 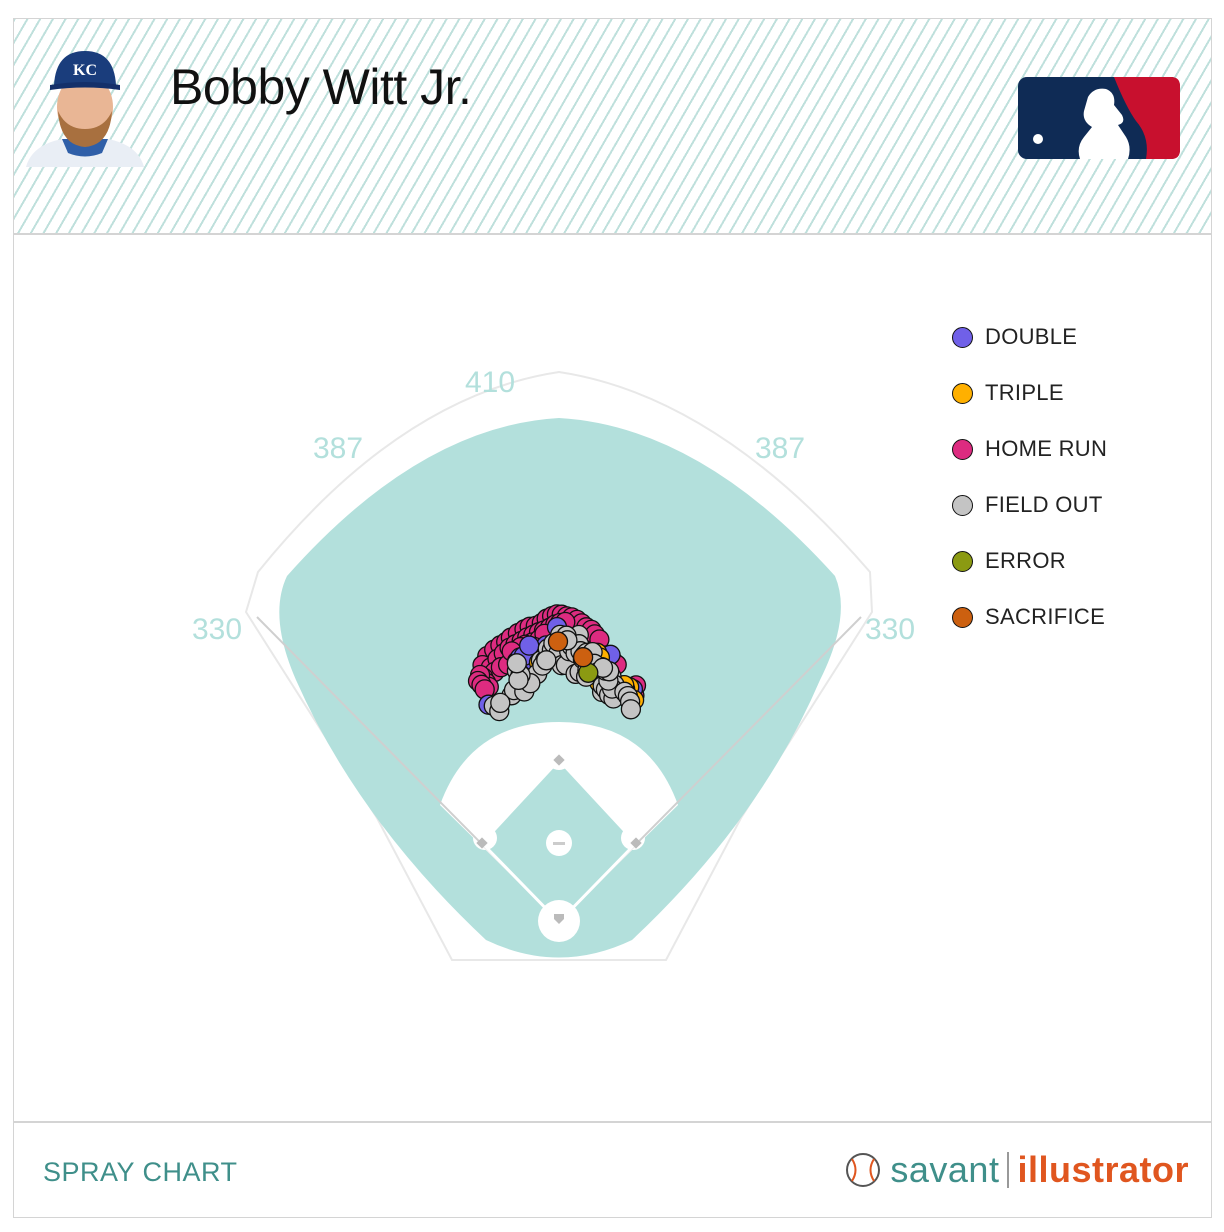 I want to click on legend-label: HOME RUN, so click(x=1046, y=448).